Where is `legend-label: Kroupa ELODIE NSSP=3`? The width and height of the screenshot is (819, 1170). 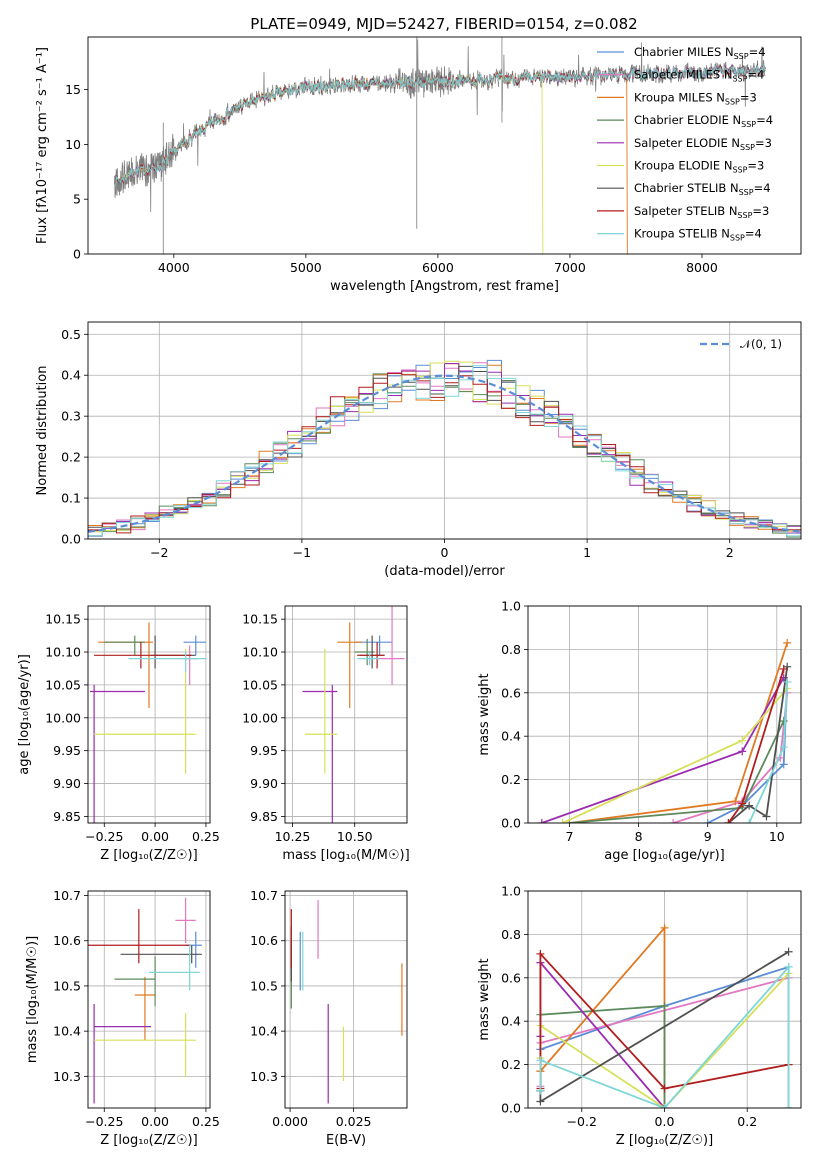 legend-label: Kroupa ELODIE NSSP=3 is located at coordinates (699, 167).